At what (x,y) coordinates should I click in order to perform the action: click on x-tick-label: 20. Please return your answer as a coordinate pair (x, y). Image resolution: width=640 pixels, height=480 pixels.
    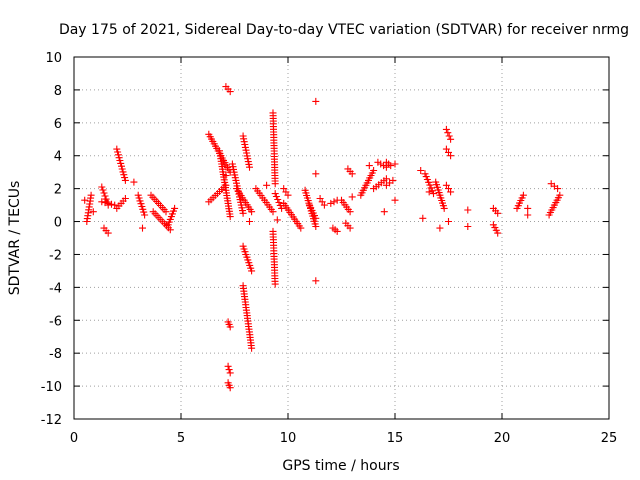
    Looking at the image, I should click on (502, 438).